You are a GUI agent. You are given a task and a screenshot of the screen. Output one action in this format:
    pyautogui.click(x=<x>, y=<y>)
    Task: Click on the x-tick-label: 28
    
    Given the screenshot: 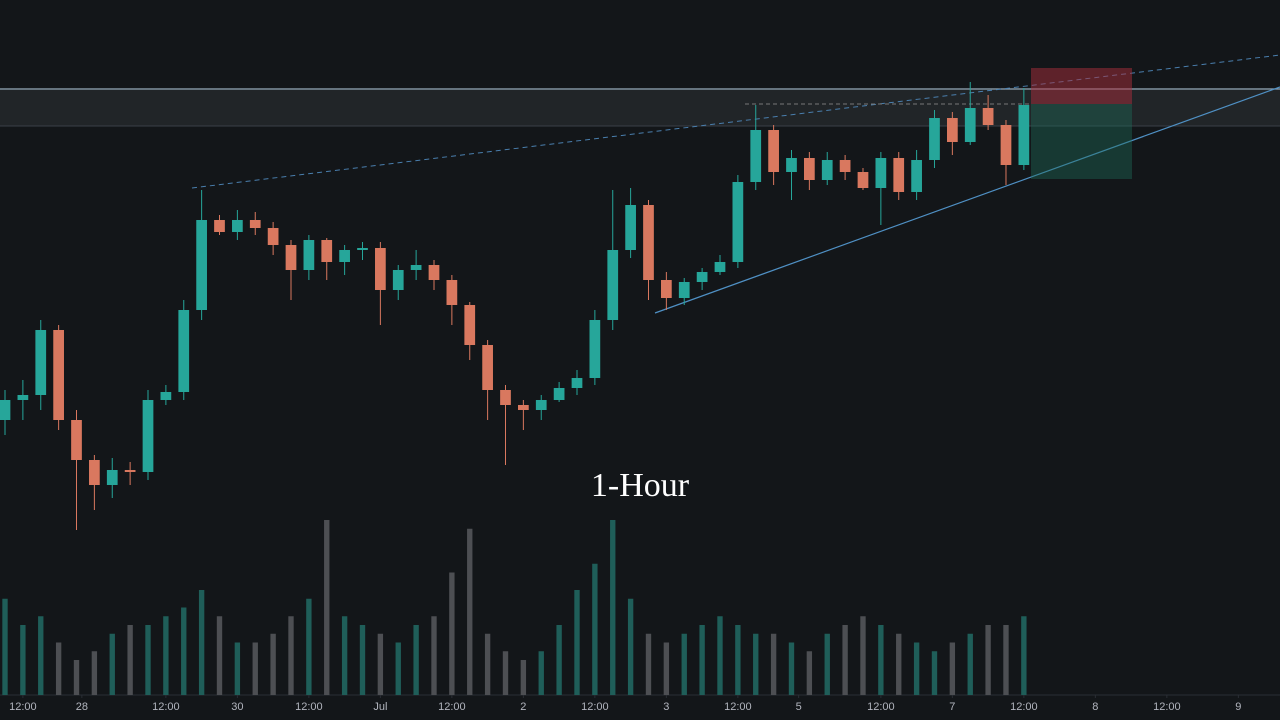 What is the action you would take?
    pyautogui.click(x=82, y=707)
    